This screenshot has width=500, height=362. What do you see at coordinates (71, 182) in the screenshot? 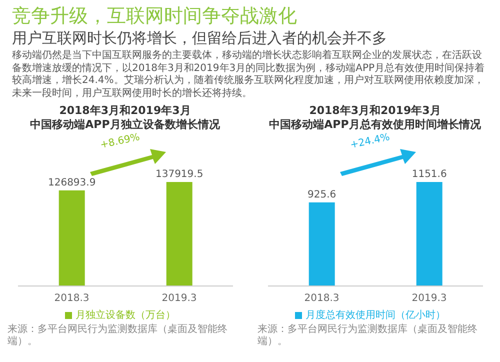
I see `data-label: 126893.9` at bounding box center [71, 182].